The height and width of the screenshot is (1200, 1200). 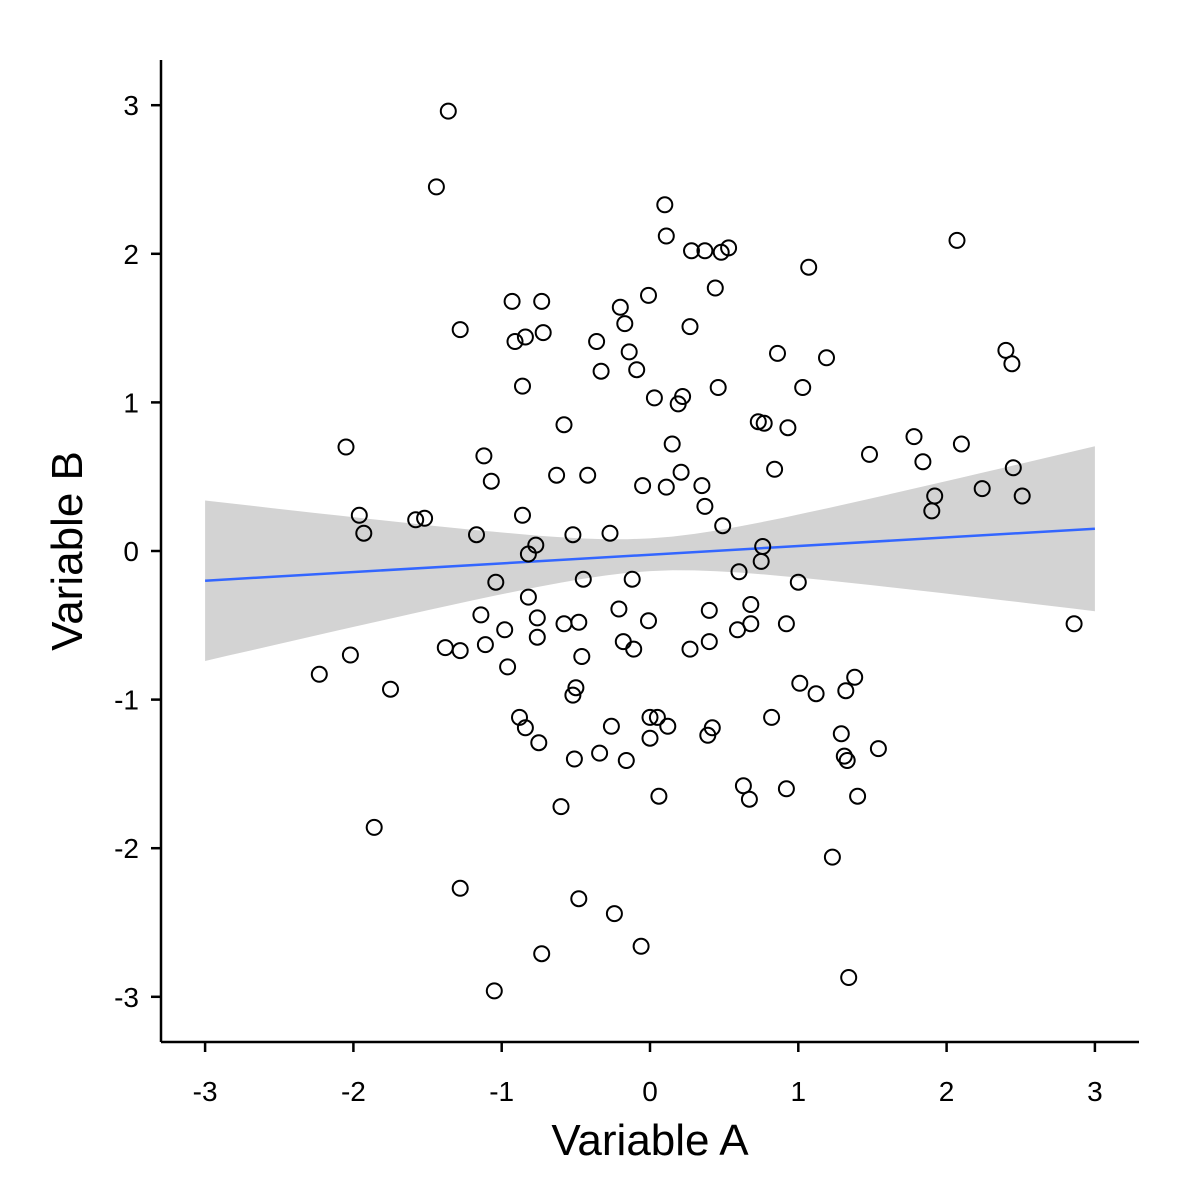 What do you see at coordinates (353, 1091) in the screenshot?
I see `x-tick-label: -2` at bounding box center [353, 1091].